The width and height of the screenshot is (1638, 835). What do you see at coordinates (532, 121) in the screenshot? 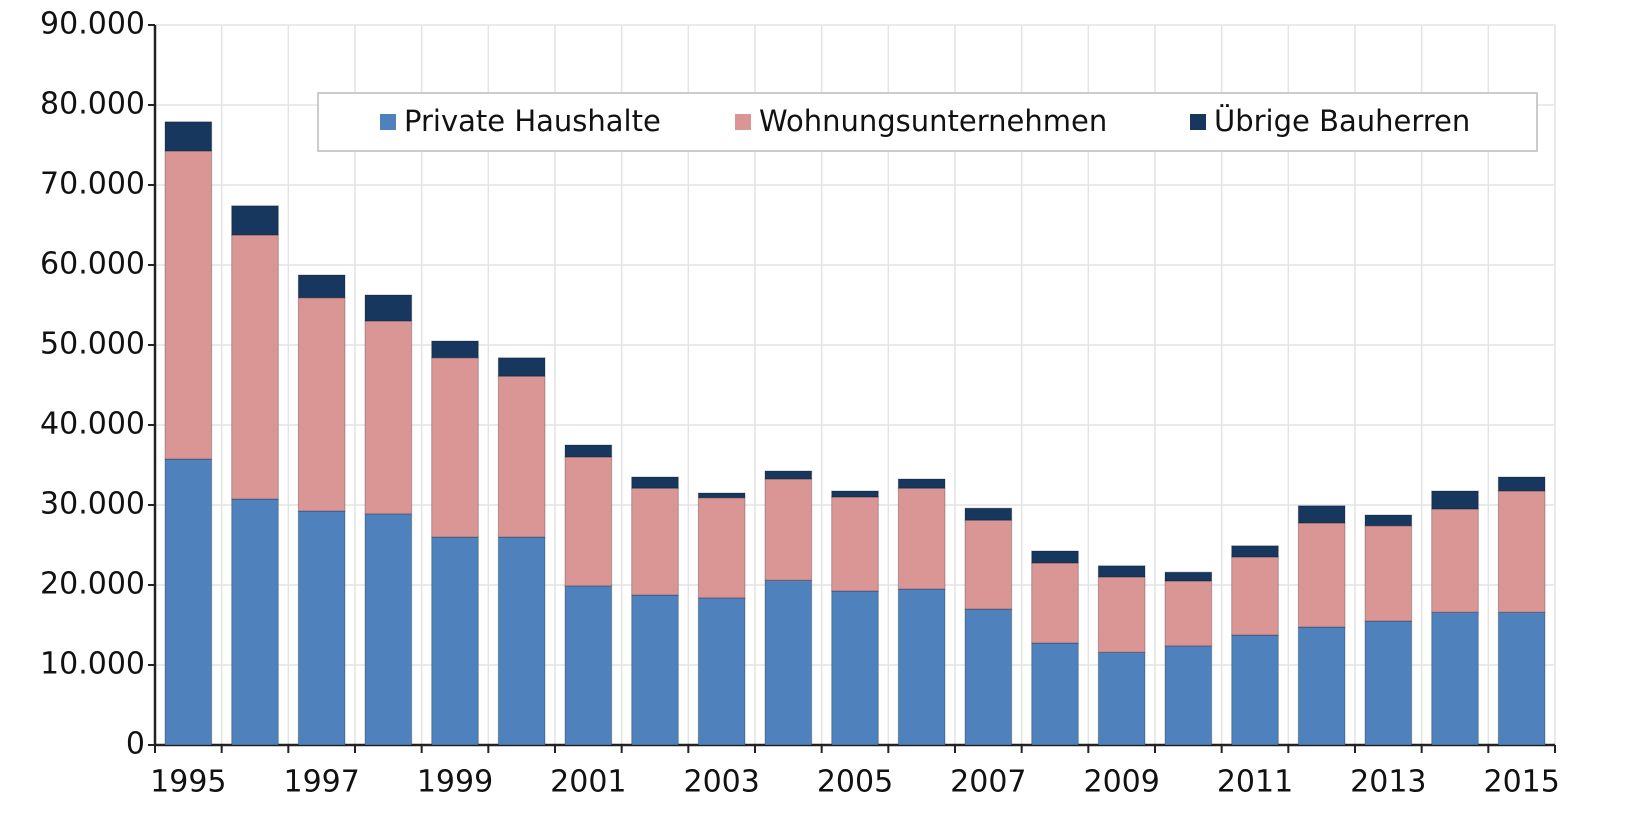
I see `legend-label: Private Haushalte` at bounding box center [532, 121].